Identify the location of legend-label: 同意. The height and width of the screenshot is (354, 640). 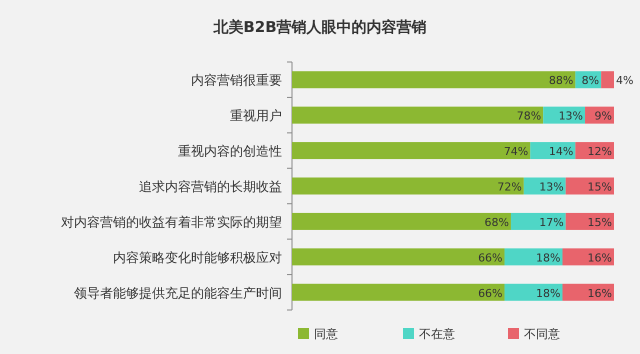
(326, 334).